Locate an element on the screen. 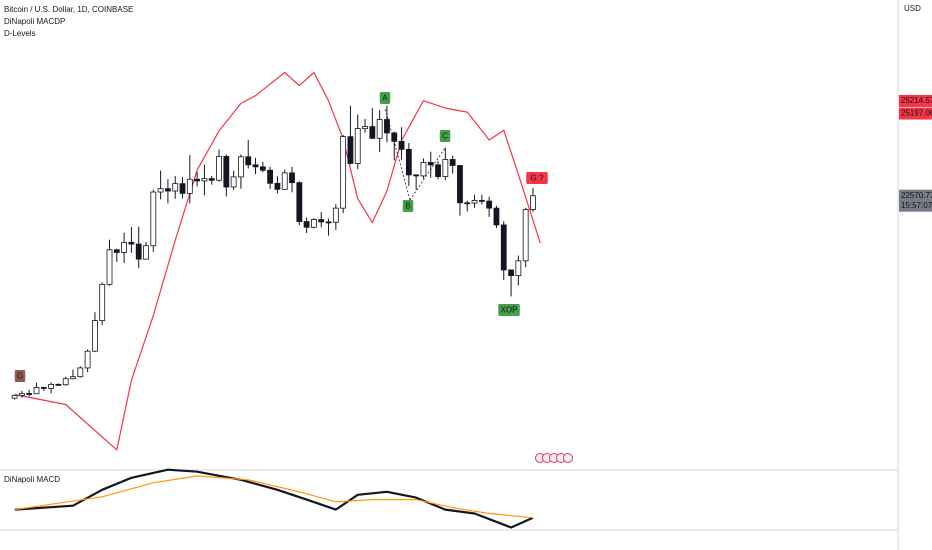  pattern-label: G is located at coordinates (20, 376).